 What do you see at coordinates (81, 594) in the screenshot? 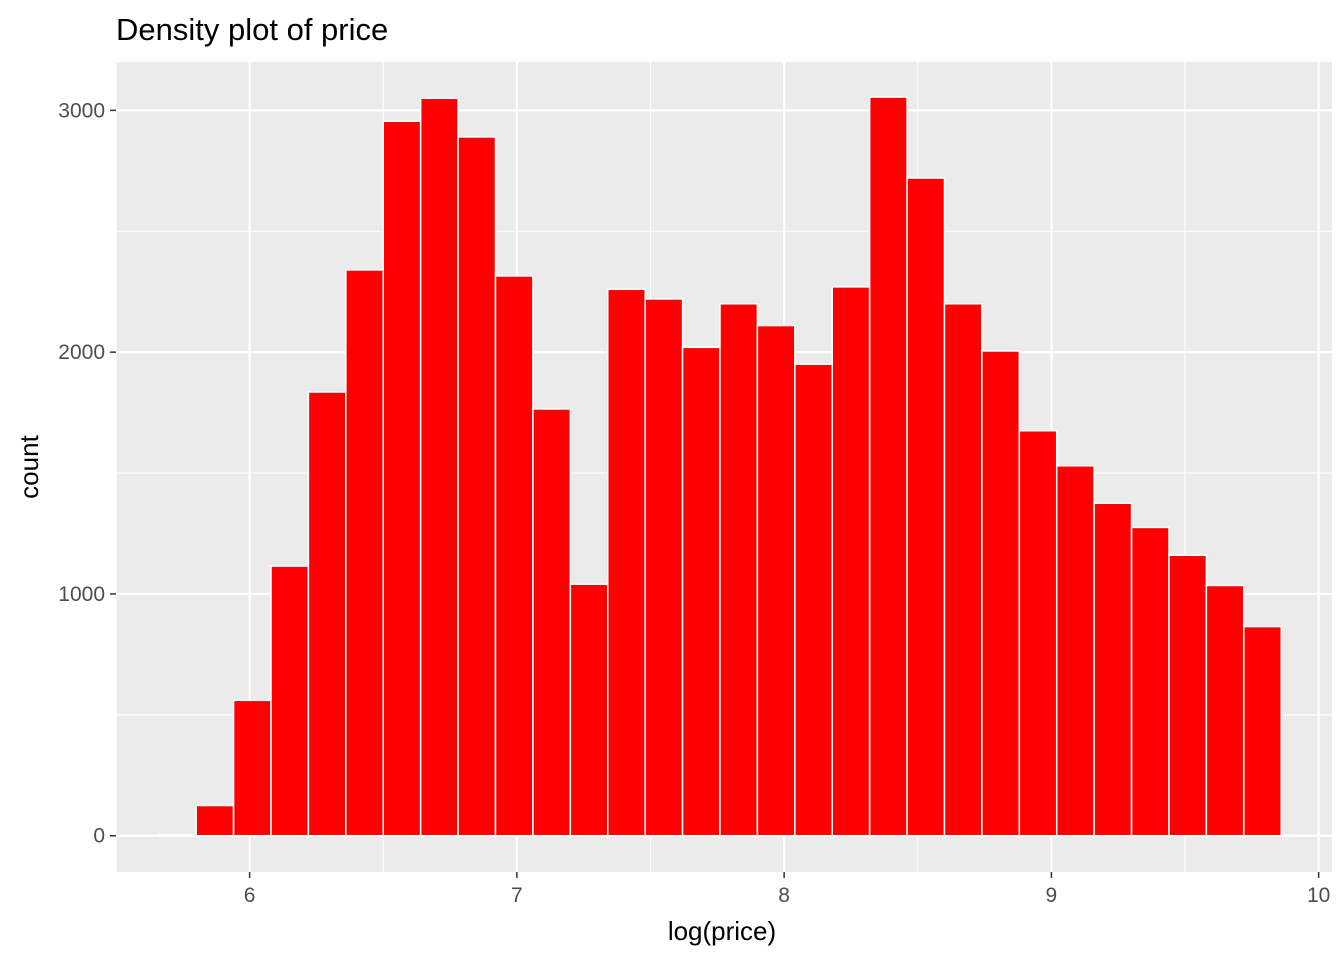
I see `y-tick-label: 1000` at bounding box center [81, 594].